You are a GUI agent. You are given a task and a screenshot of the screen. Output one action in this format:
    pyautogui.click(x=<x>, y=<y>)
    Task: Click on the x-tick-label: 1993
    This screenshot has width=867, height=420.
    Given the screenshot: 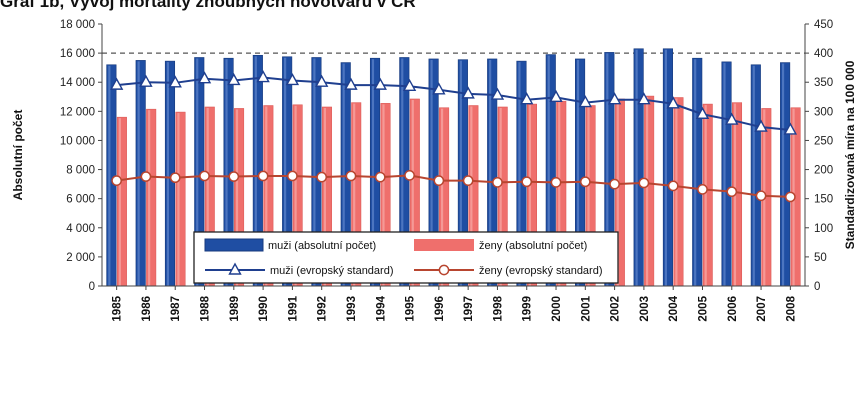 What is the action you would take?
    pyautogui.click(x=352, y=309)
    